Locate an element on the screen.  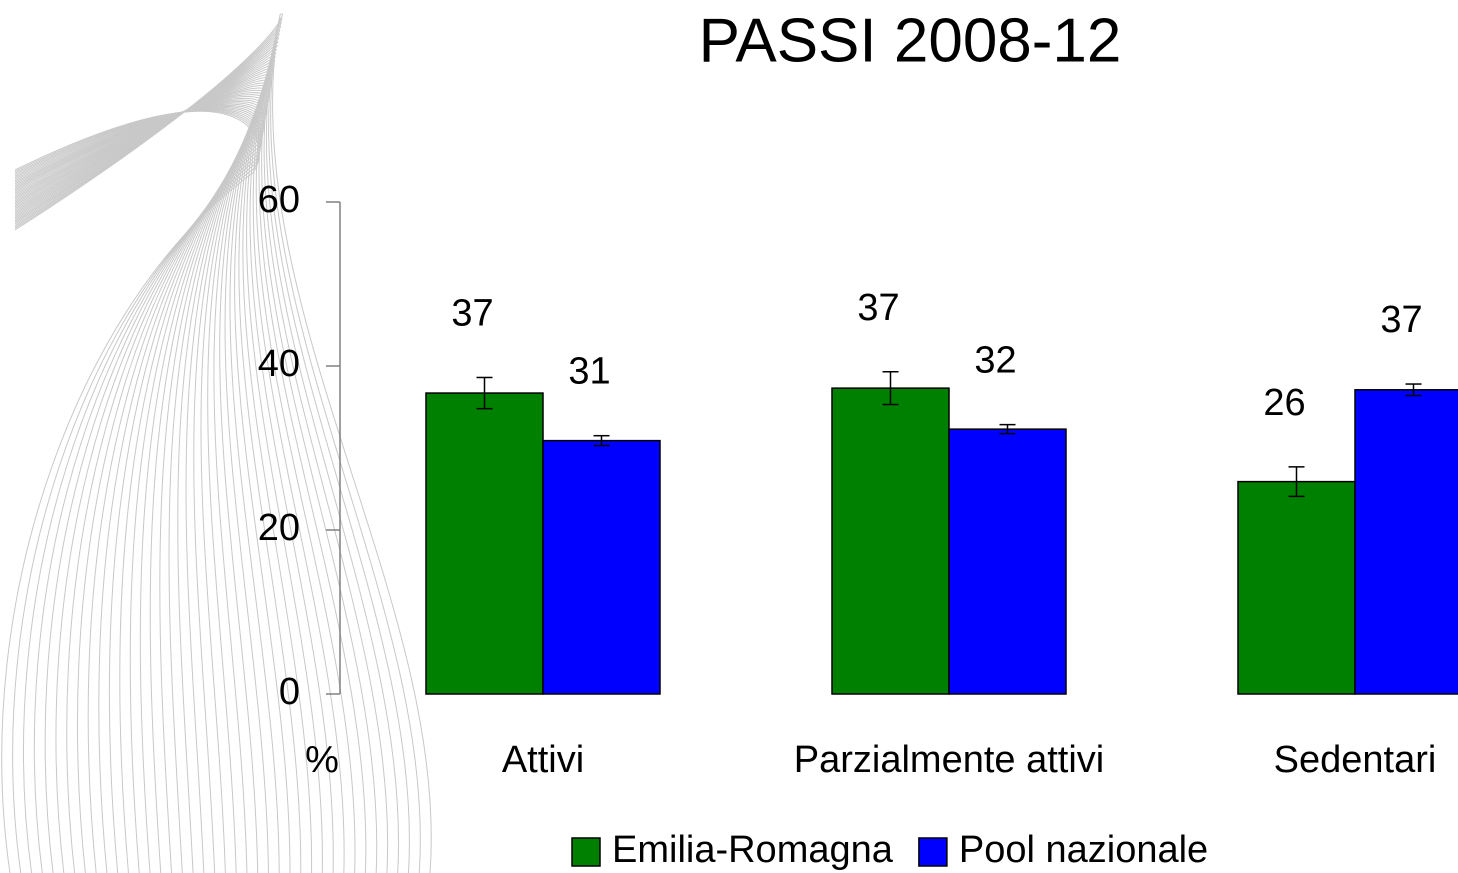
x-tick-label: Attivi is located at coordinates (543, 760).